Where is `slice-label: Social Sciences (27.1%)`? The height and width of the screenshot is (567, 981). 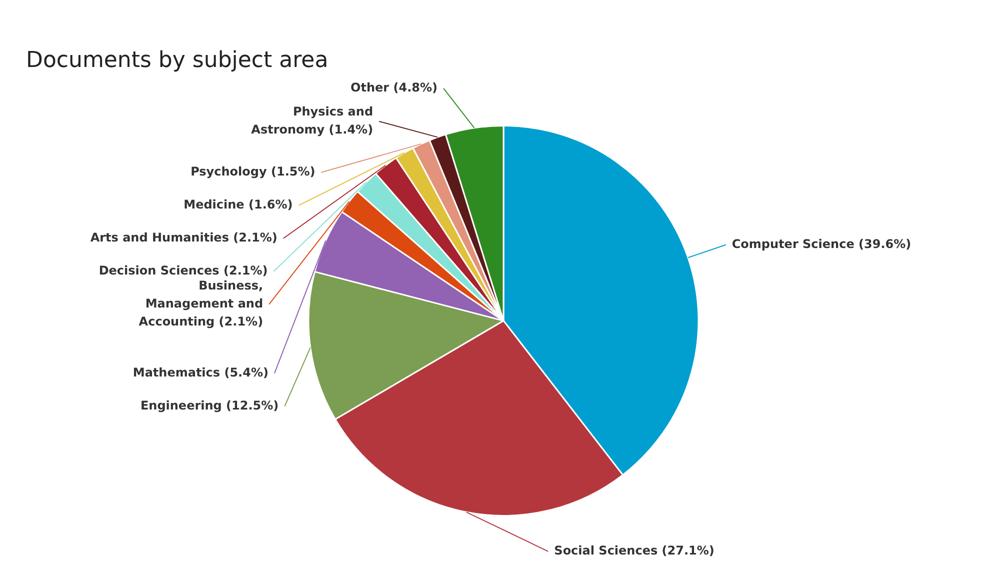
slice-label: Social Sciences (27.1%) is located at coordinates (634, 551).